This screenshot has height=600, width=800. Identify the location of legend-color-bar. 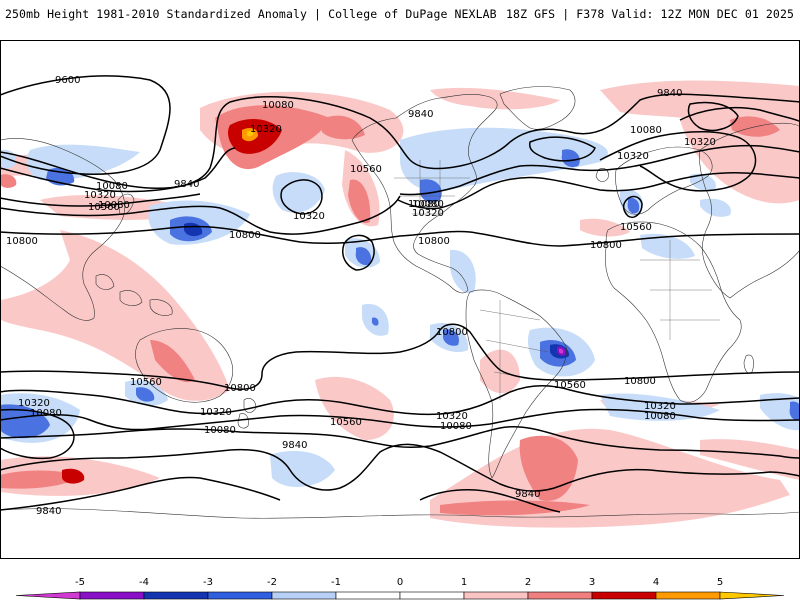
(400, 595).